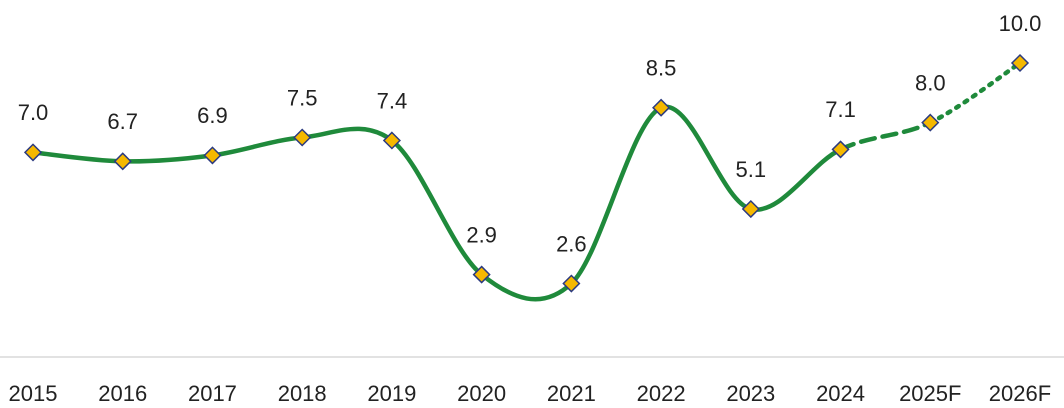 The width and height of the screenshot is (1064, 408). What do you see at coordinates (571, 393) in the screenshot?
I see `x-tick-label: 2021` at bounding box center [571, 393].